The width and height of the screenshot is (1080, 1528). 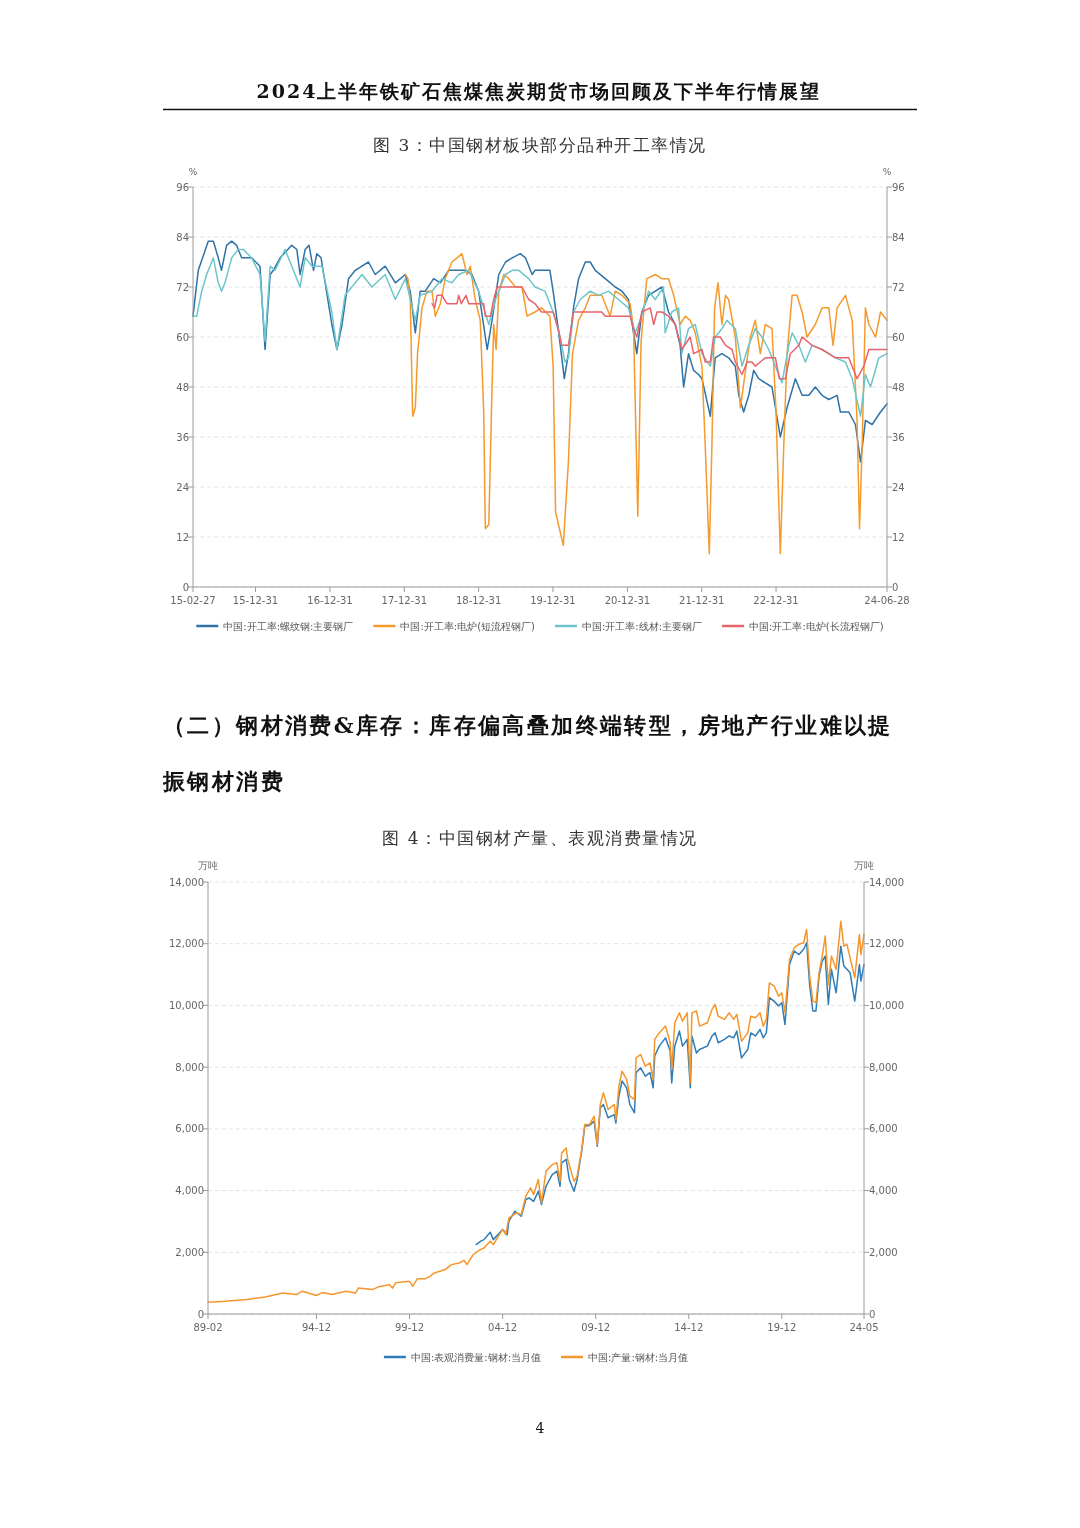 I want to click on y2-tick-label: 84, so click(x=898, y=237).